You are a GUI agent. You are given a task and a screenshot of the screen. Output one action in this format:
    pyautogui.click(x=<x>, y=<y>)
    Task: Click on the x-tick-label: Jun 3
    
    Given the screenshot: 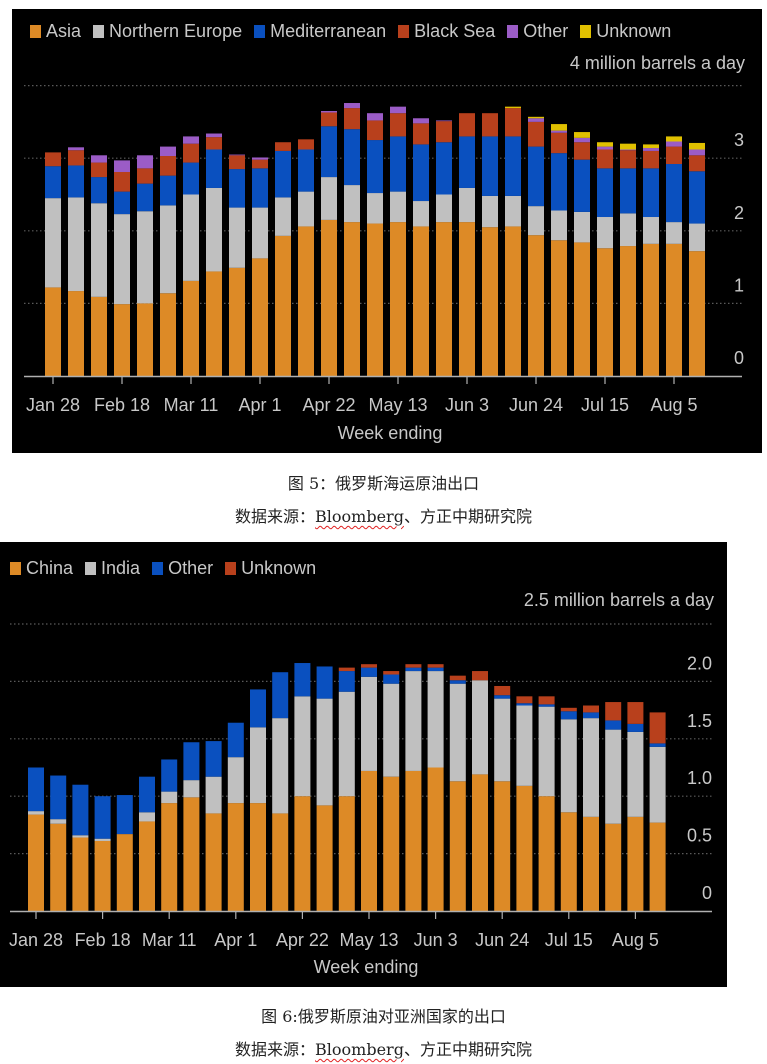 What is the action you would take?
    pyautogui.click(x=436, y=940)
    